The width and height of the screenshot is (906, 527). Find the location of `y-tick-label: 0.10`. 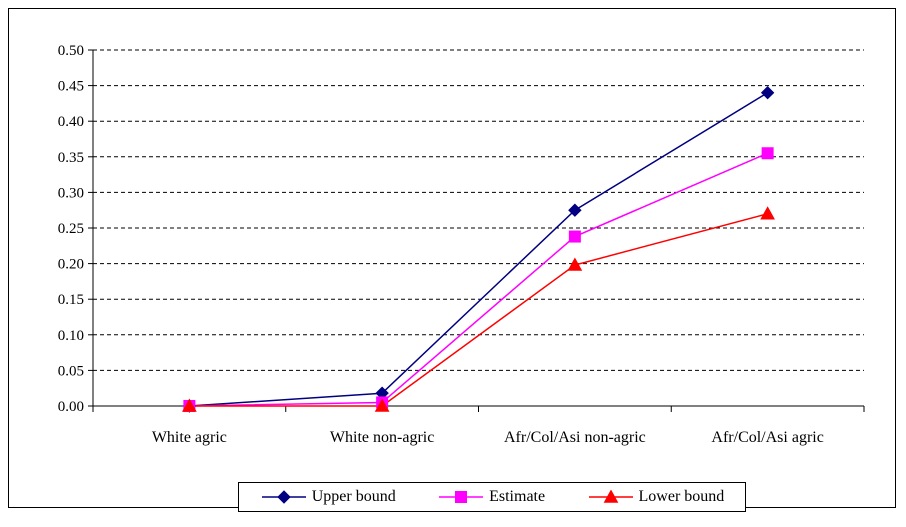

y-tick-label: 0.10 is located at coordinates (71, 336).